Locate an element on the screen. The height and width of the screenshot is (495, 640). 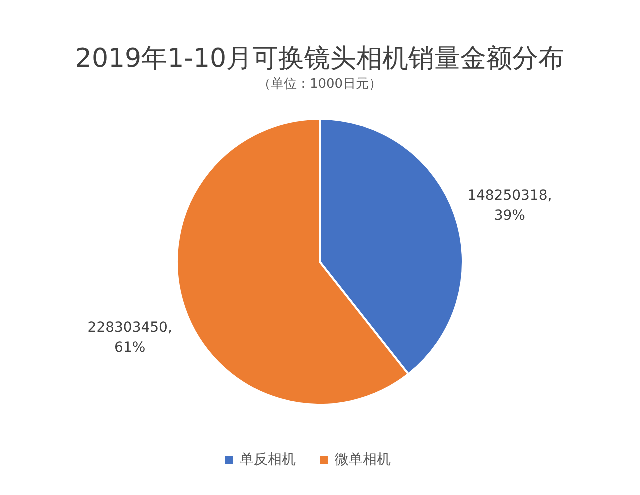
data-label: 228303450, 61% is located at coordinates (130, 338).